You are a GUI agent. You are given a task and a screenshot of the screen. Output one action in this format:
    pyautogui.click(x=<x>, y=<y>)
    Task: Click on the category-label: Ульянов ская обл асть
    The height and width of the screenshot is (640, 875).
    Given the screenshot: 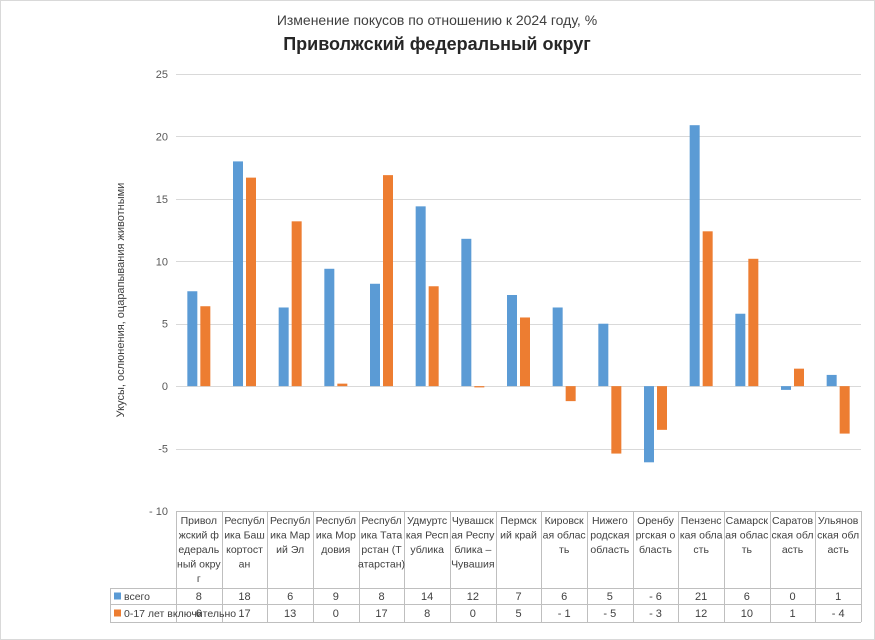 What is the action you would take?
    pyautogui.click(x=838, y=535)
    